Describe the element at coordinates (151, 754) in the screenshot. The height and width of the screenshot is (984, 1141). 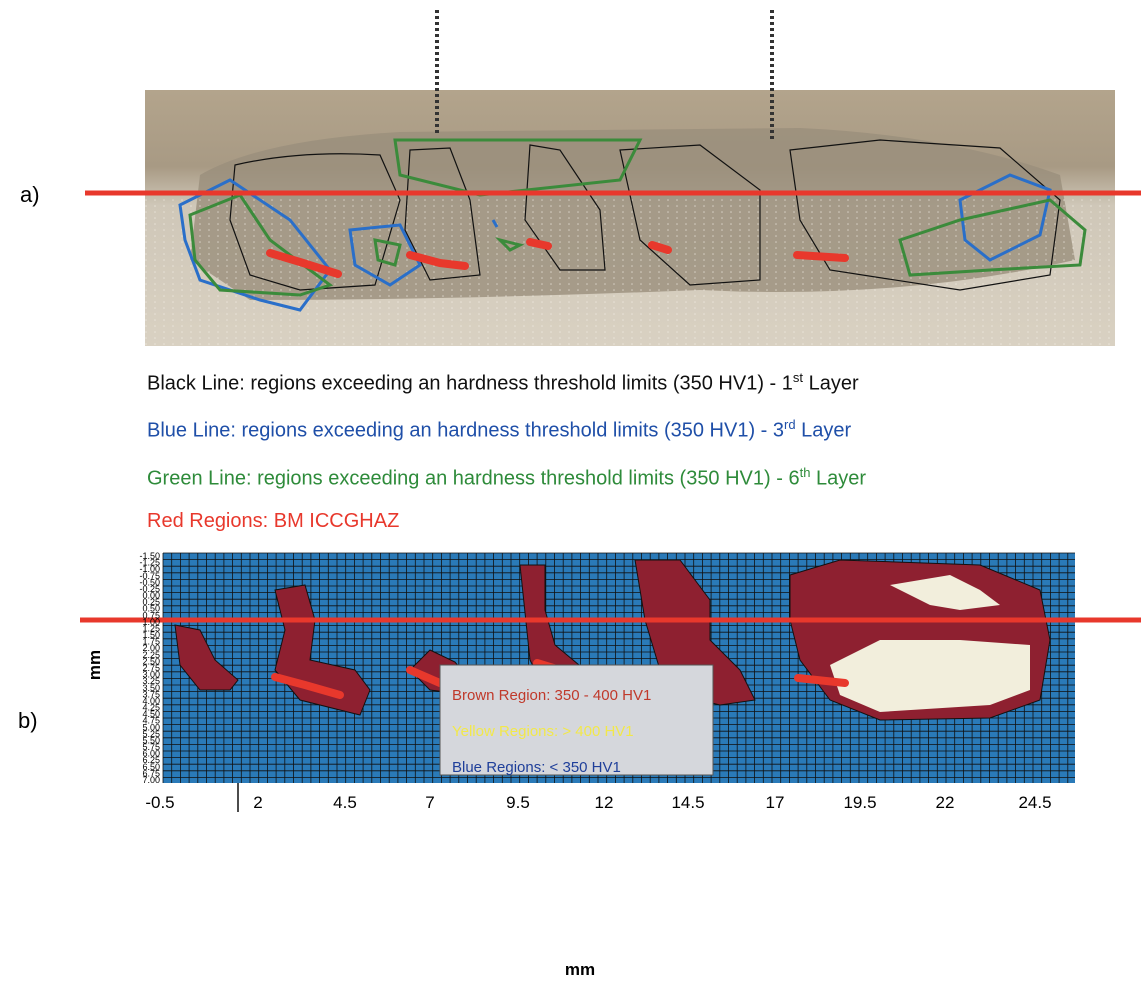
I see `y-tick-label: 6.00` at that location.